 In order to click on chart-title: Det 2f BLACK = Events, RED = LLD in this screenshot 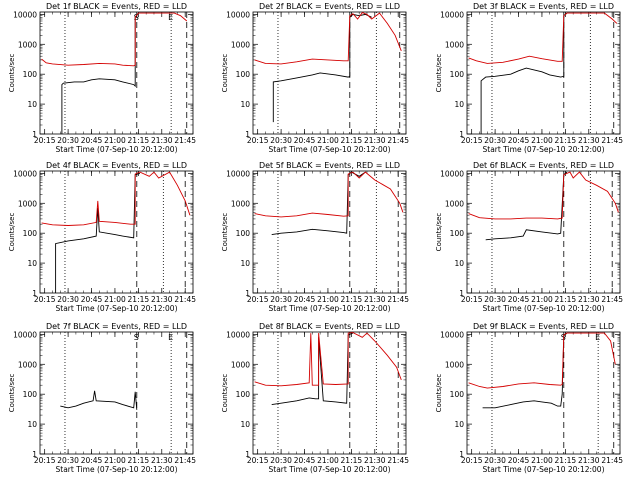, I will do `click(329, 6)`.